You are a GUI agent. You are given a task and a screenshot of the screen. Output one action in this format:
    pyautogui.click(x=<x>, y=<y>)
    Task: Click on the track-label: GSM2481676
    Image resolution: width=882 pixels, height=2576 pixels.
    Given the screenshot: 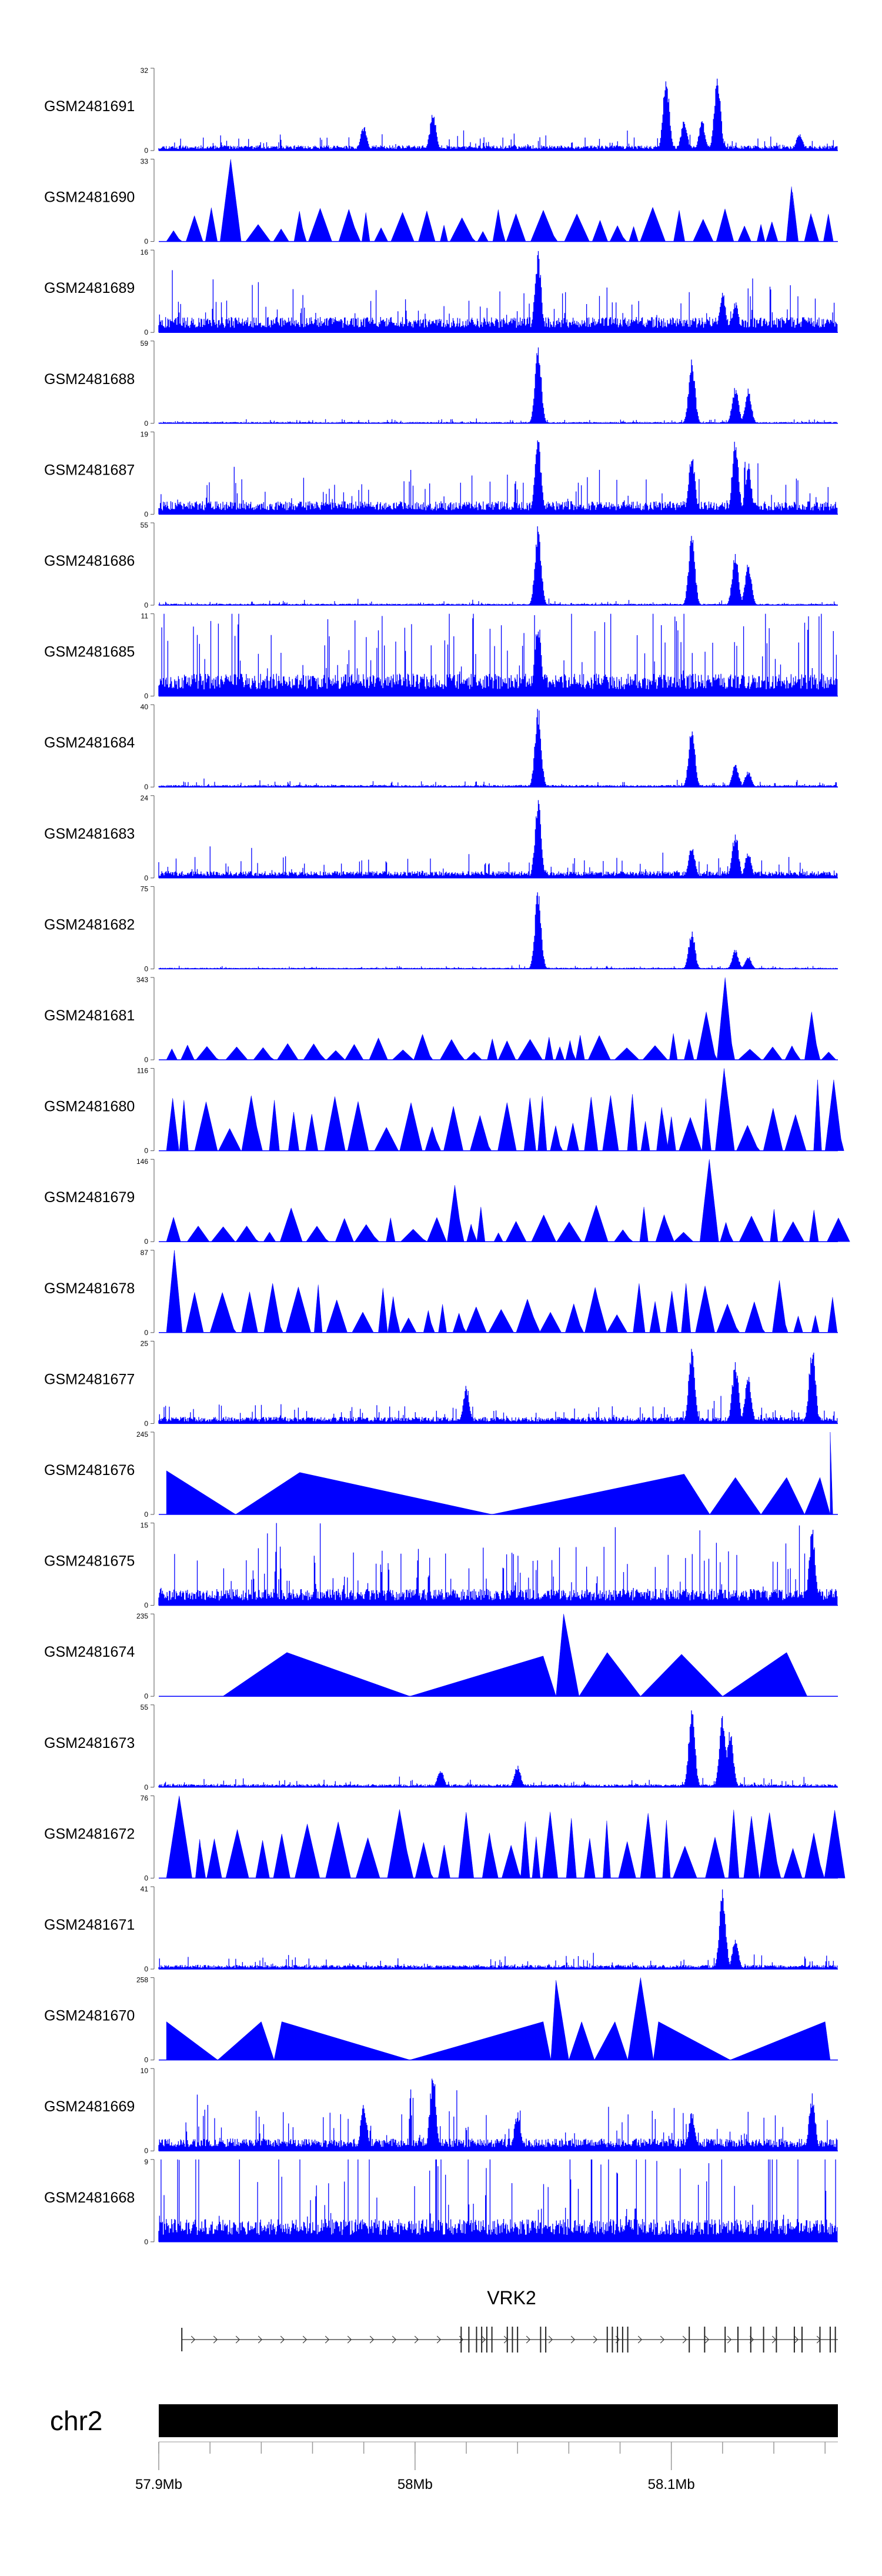 What is the action you would take?
    pyautogui.click(x=89, y=1470)
    